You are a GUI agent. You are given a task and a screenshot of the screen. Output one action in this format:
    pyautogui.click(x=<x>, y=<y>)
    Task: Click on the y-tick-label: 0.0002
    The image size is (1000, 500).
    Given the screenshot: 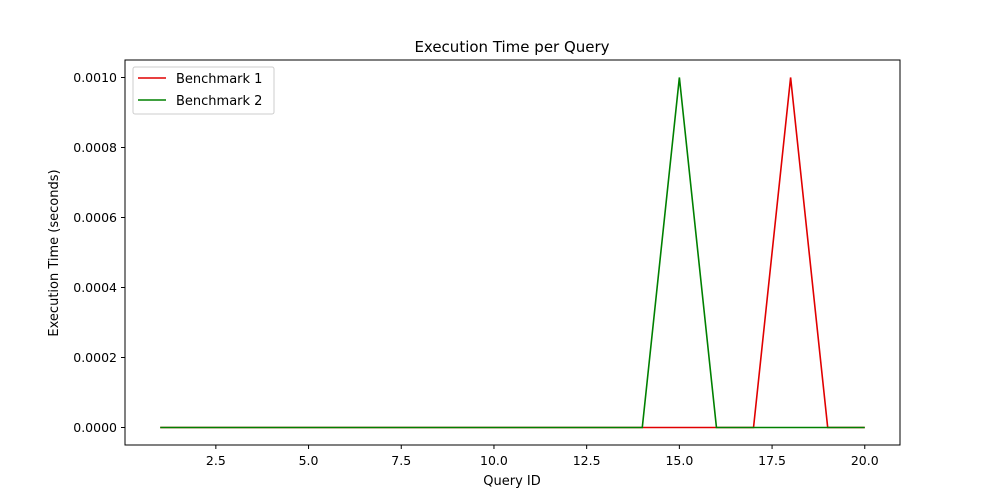 What is the action you would take?
    pyautogui.click(x=95, y=357)
    